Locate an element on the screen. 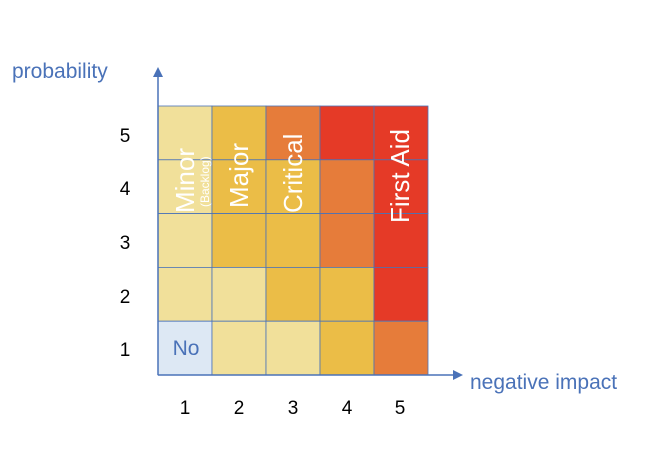 The width and height of the screenshot is (662, 462). matrix-cell-p3-i1 is located at coordinates (185, 240).